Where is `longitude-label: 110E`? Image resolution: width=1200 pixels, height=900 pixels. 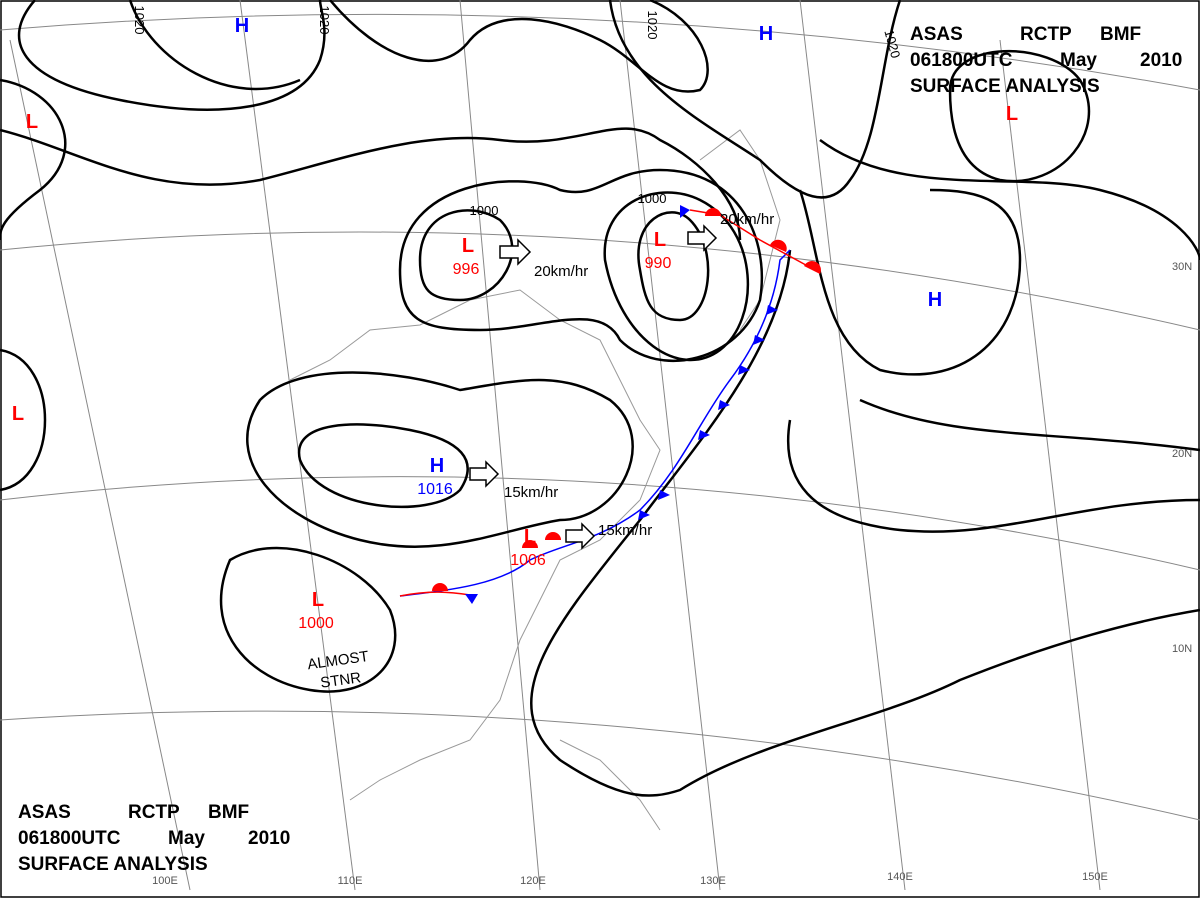 longitude-label: 110E is located at coordinates (350, 881).